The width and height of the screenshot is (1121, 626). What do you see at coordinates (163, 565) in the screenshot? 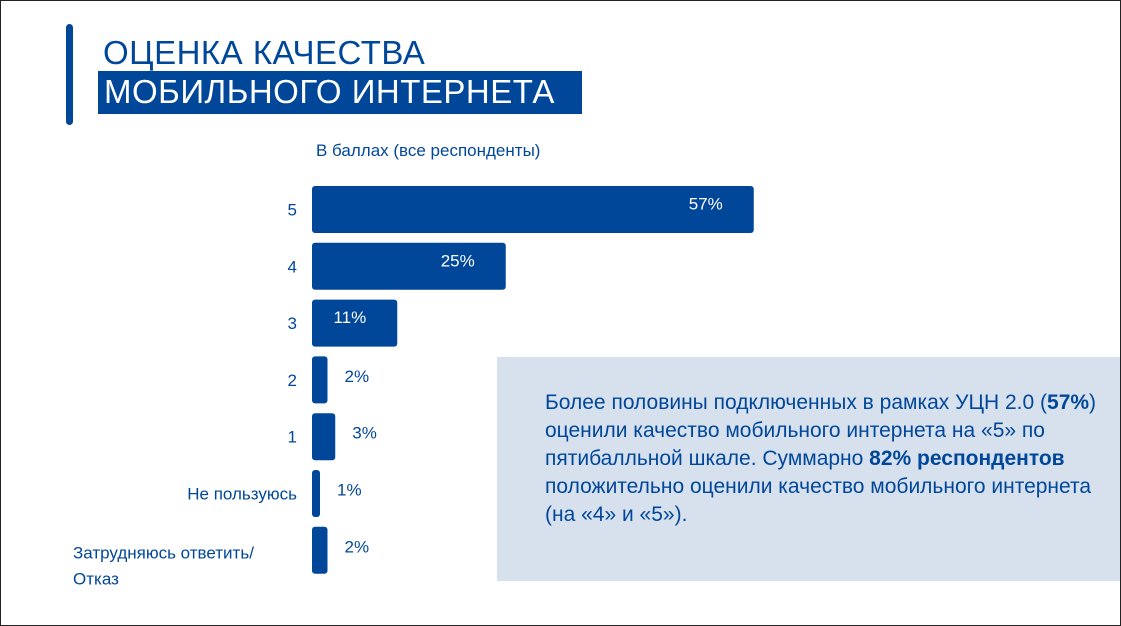
I see `category-label-6: Затрудняюсь ответить/Отказ` at bounding box center [163, 565].